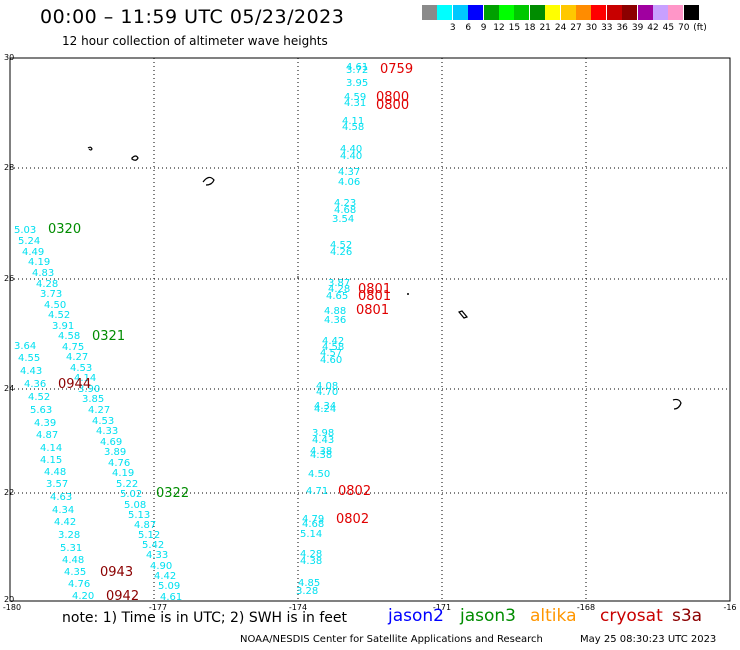 The height and width of the screenshot is (650, 740). Describe the element at coordinates (51, 460) in the screenshot. I see `swh-value: 4.15` at that location.